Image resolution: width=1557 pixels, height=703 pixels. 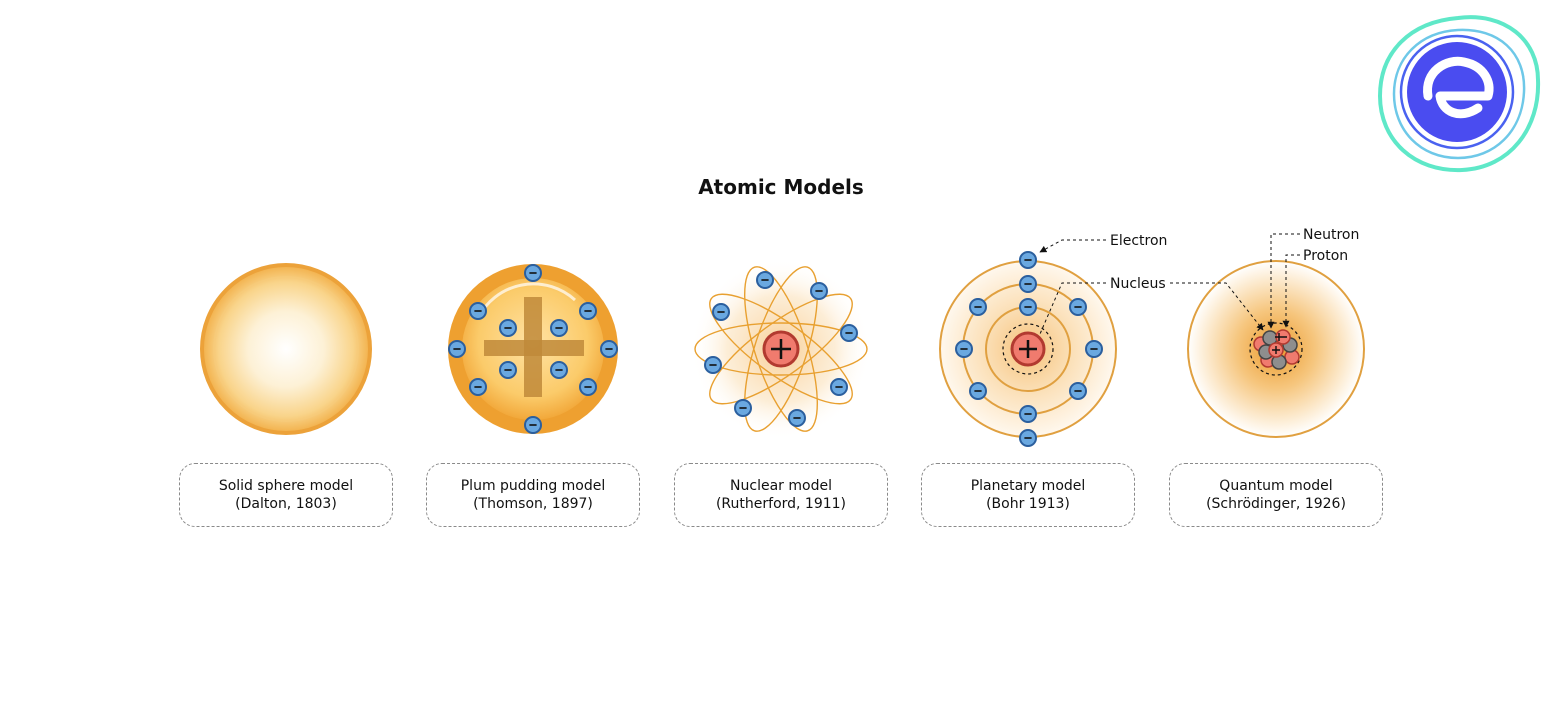 I want to click on rutherford-nuclear, so click(x=781, y=349).